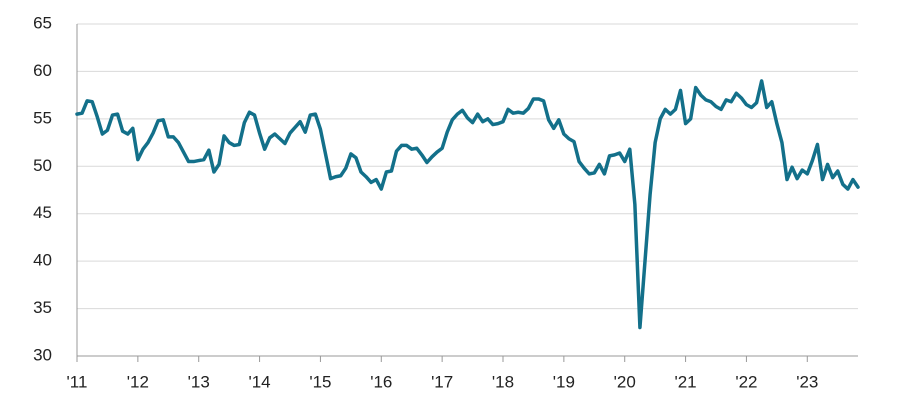 Image resolution: width=900 pixels, height=411 pixels. I want to click on x-tick-label: '15, so click(320, 381).